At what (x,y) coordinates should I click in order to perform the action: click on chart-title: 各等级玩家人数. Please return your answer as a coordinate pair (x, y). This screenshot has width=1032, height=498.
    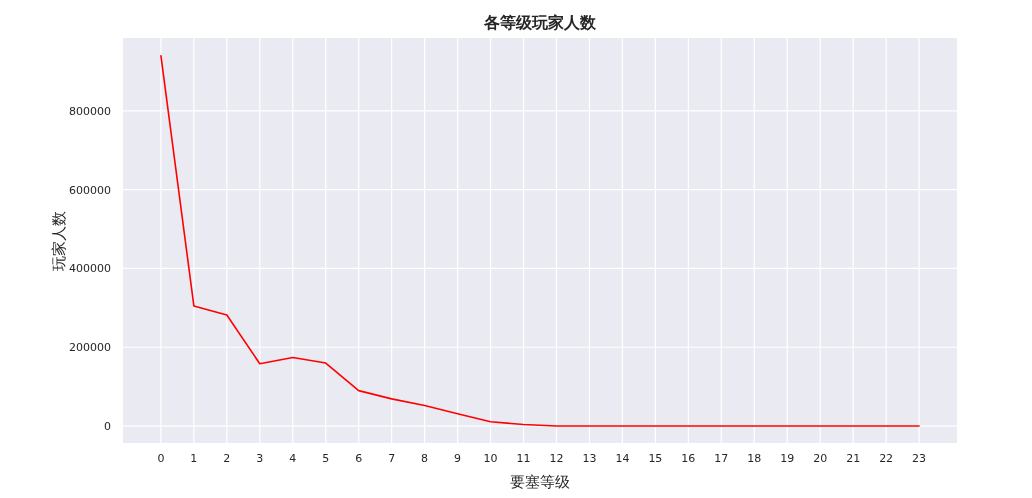
    Looking at the image, I should click on (540, 22).